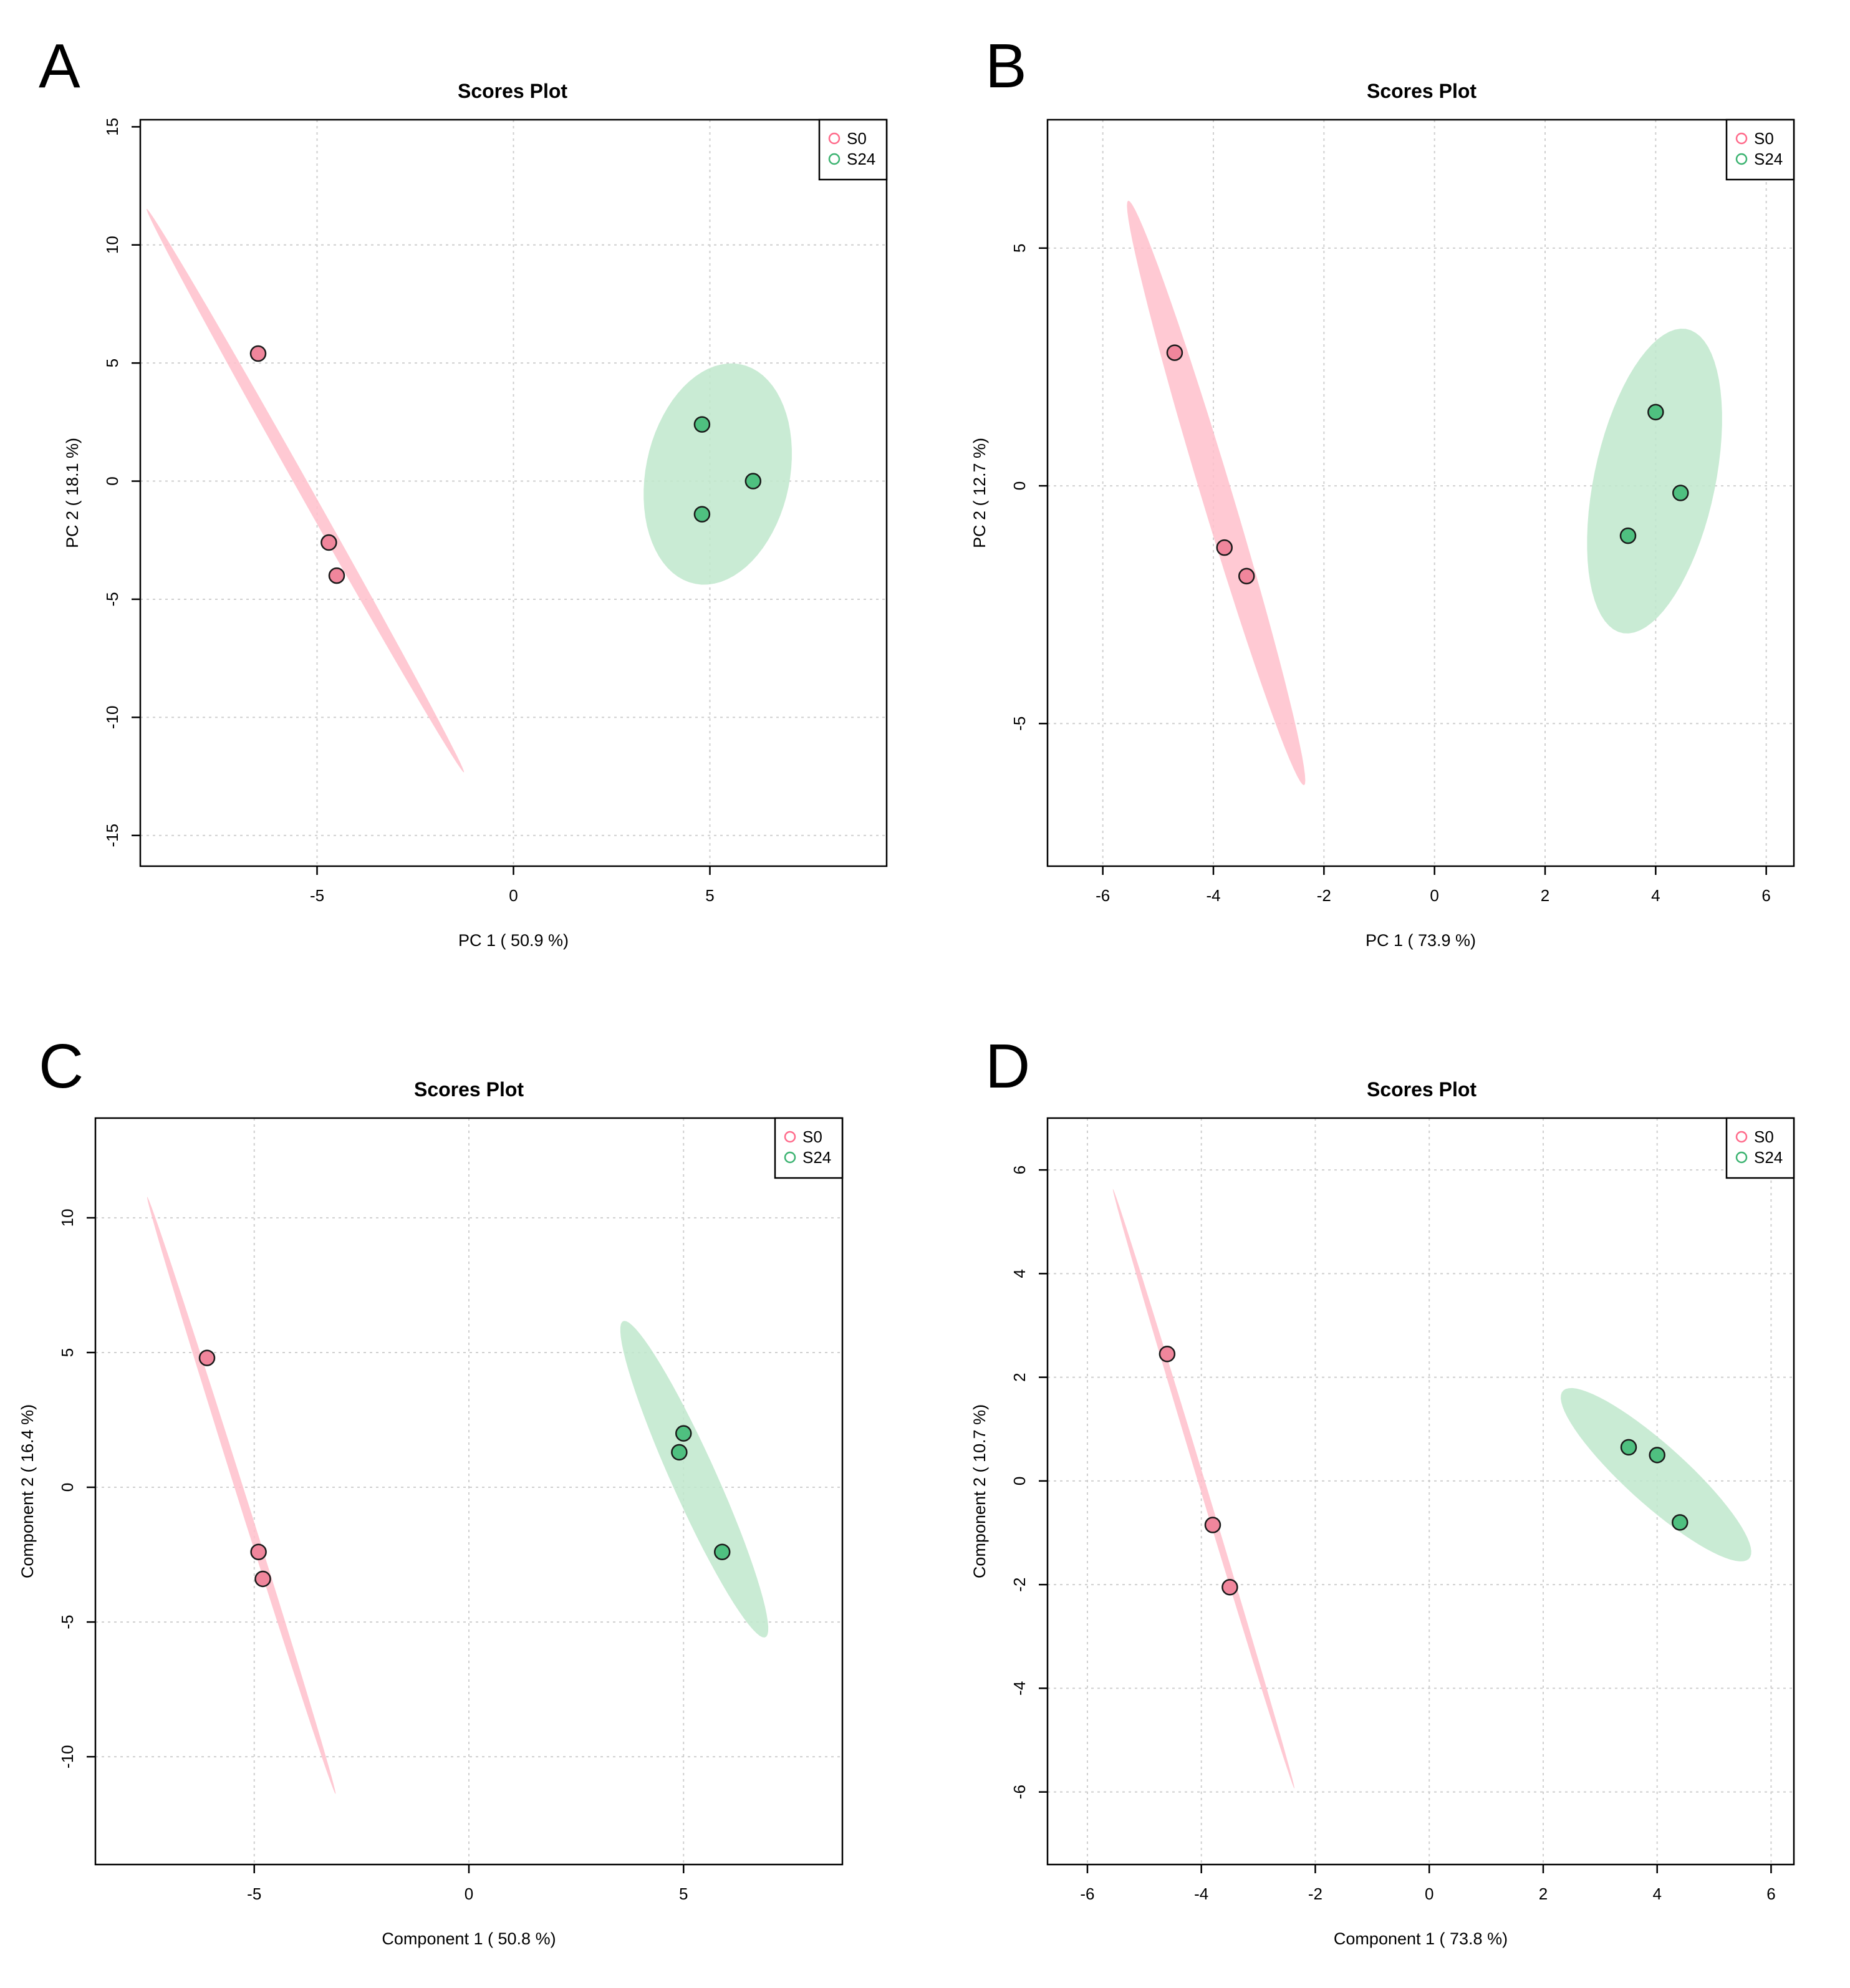 The width and height of the screenshot is (1850, 1988). Describe the element at coordinates (980, 493) in the screenshot. I see `y-axis-label: PC 2 ( 12.7 %)` at that location.